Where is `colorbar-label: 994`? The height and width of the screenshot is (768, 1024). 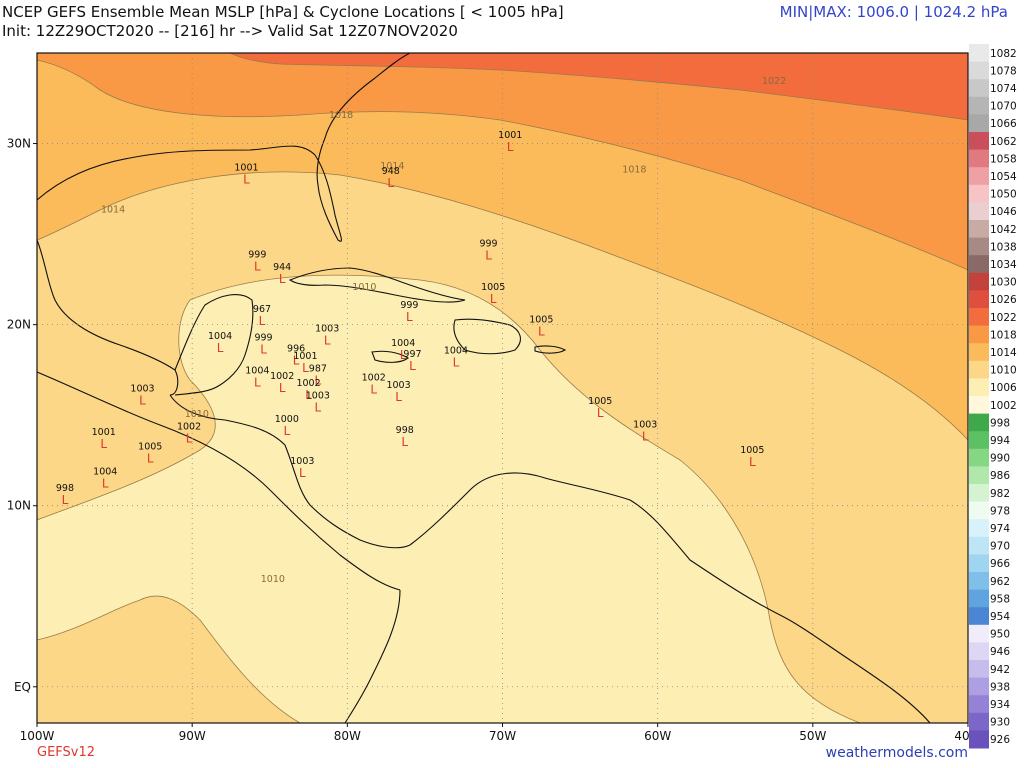 colorbar-label: 994 is located at coordinates (1000, 441).